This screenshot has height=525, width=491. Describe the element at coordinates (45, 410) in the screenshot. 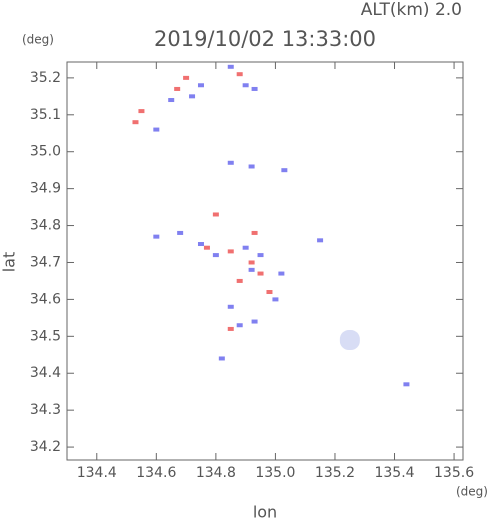

I see `y-tick-label: 34.3` at that location.